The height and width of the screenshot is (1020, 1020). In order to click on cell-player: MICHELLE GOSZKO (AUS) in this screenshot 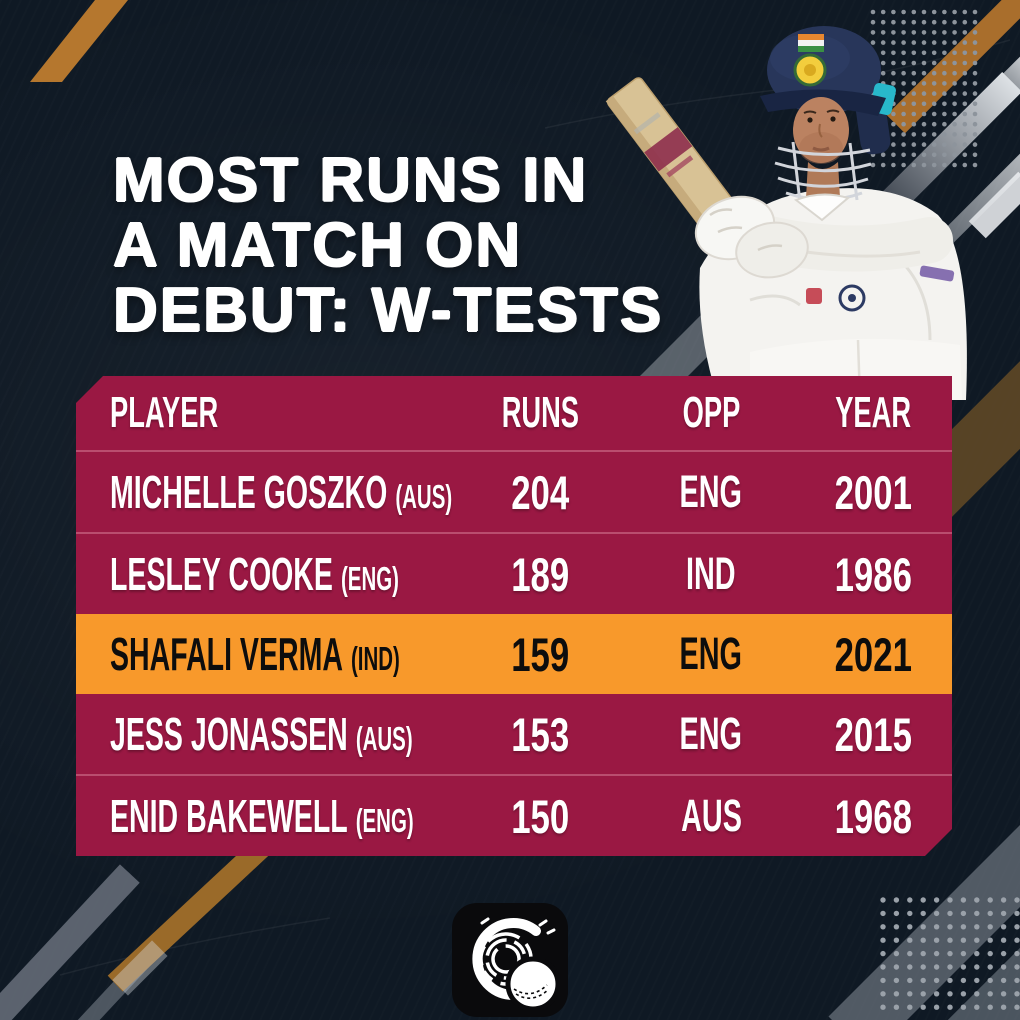, I will do `click(281, 492)`.